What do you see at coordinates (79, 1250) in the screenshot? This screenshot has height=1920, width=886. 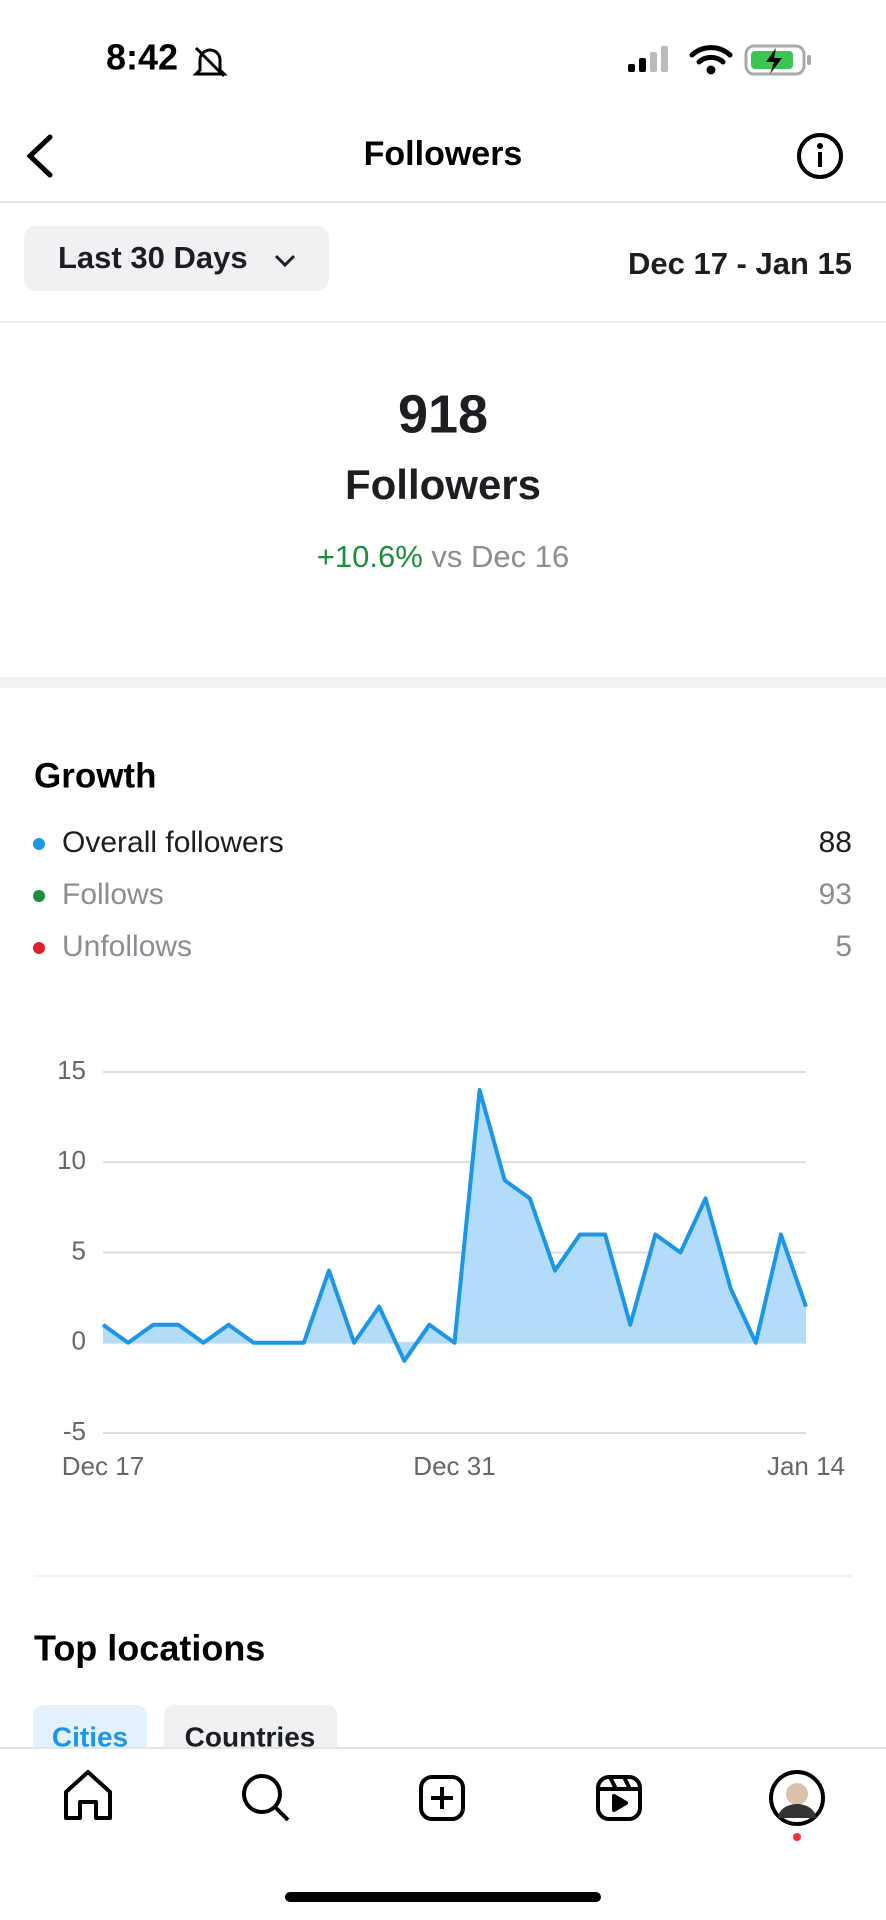 I see `y-tick-label: 5` at bounding box center [79, 1250].